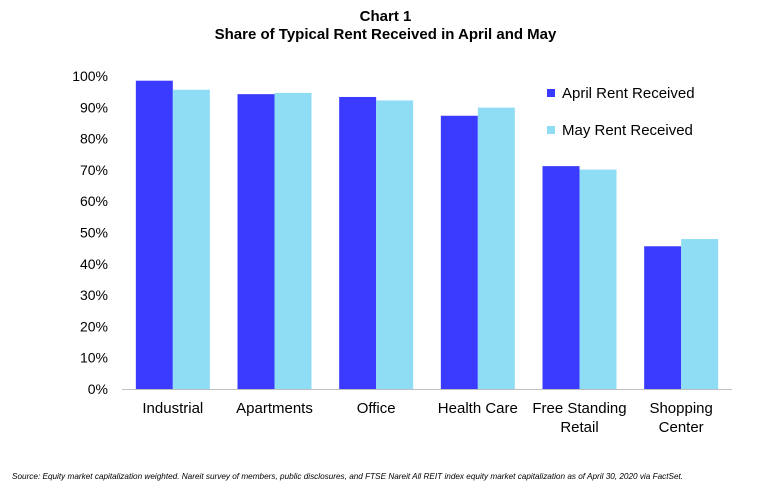 The image size is (771, 494). What do you see at coordinates (94, 107) in the screenshot?
I see `y-tick-label: 90%` at bounding box center [94, 107].